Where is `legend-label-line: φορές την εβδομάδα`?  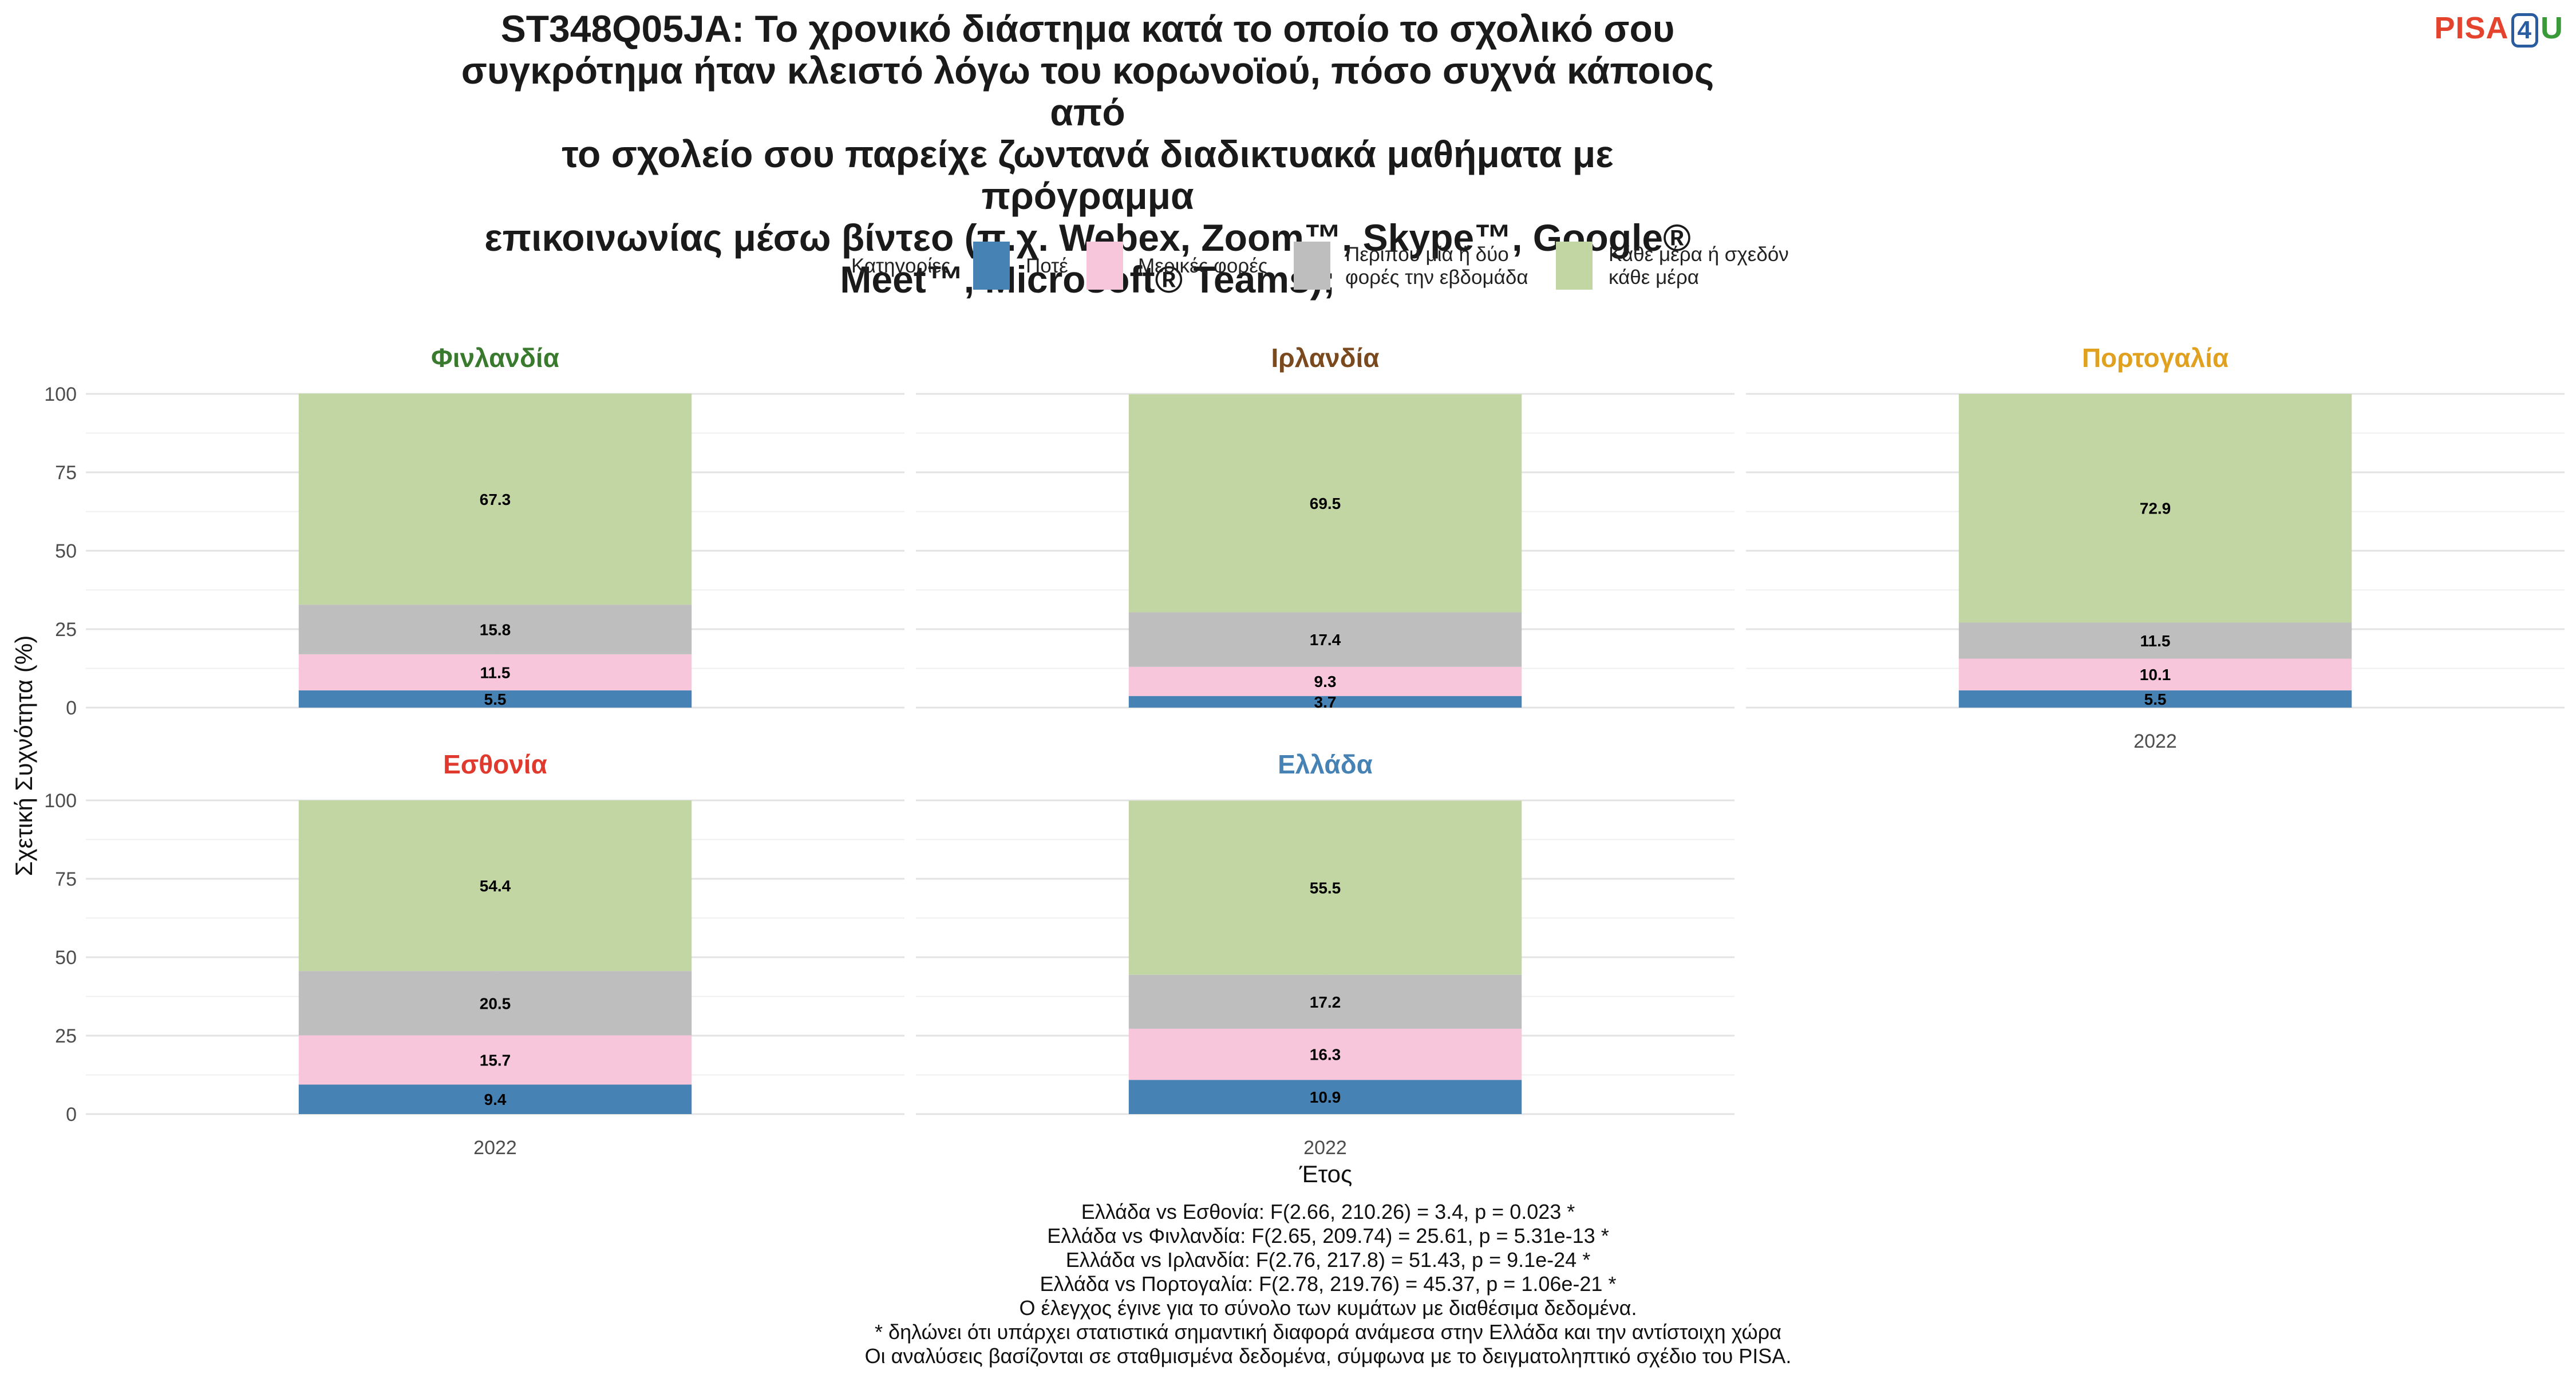
legend-label-line: φορές την εβδομάδα is located at coordinates (1436, 278).